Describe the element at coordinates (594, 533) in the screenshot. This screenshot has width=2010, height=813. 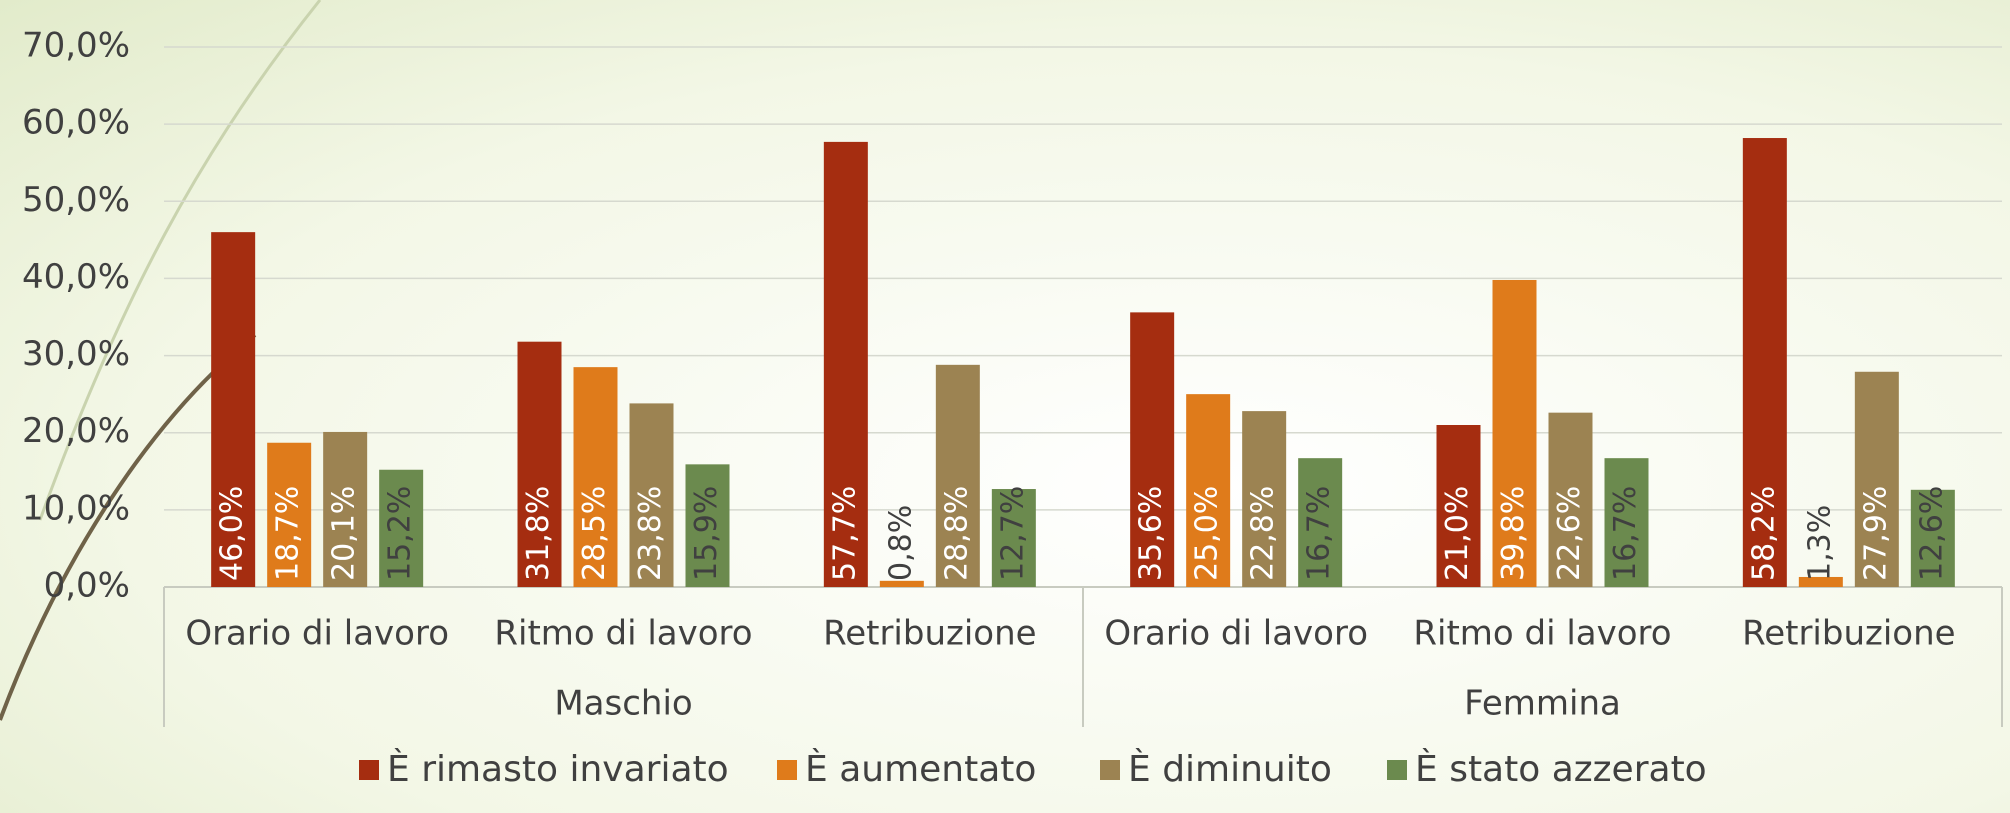
I see `value-label: 28,5%` at that location.